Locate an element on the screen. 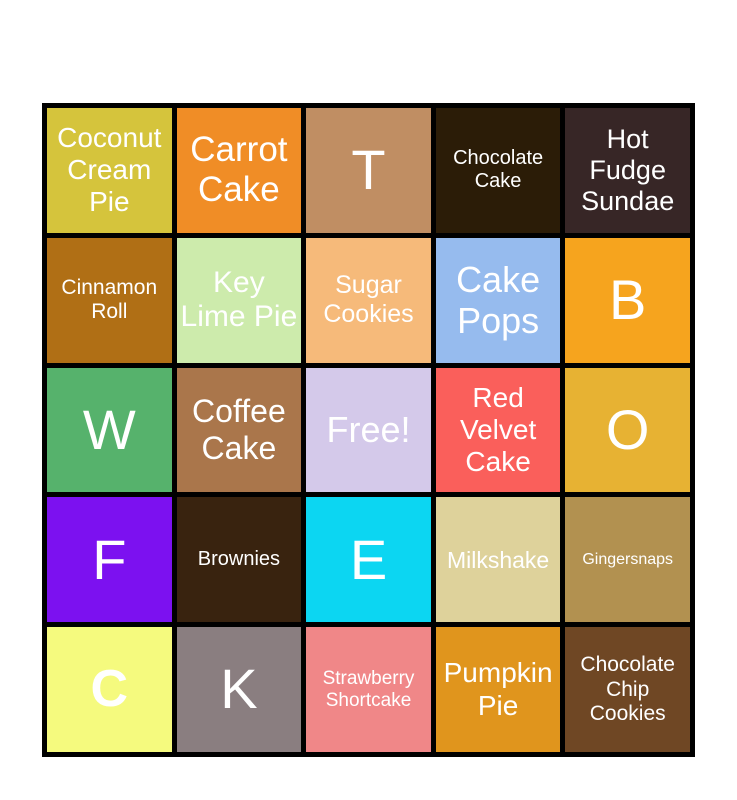 The height and width of the screenshot is (800, 737). bingo-cell-r1c4: Chocolate Cake is located at coordinates (498, 170).